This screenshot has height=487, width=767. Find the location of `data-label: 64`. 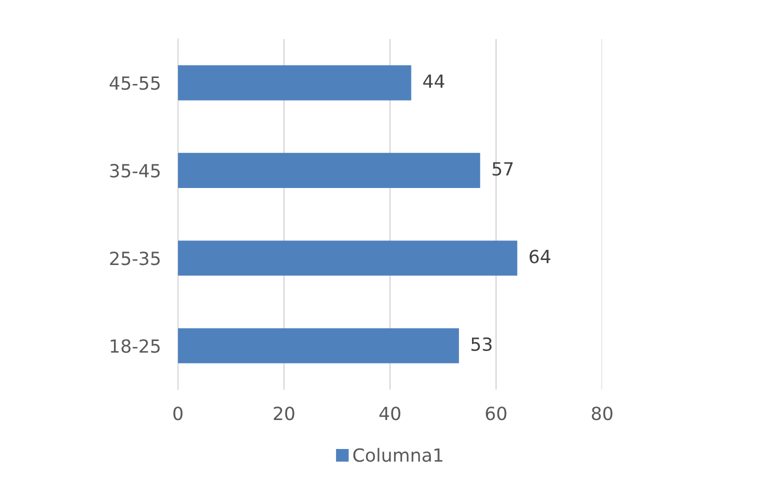

data-label: 64 is located at coordinates (540, 257).